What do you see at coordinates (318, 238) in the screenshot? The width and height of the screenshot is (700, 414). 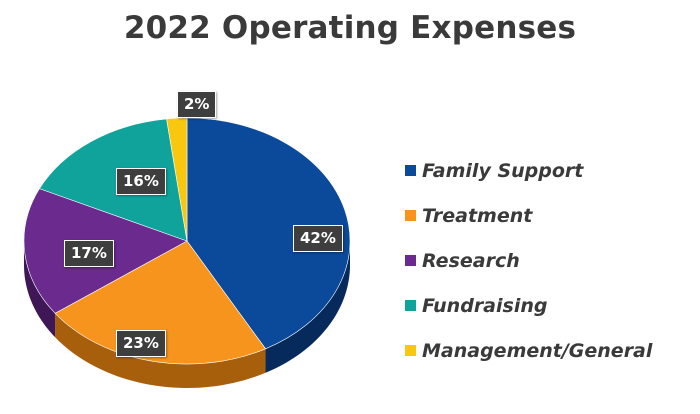 I see `data-label-family-support: 42%` at bounding box center [318, 238].